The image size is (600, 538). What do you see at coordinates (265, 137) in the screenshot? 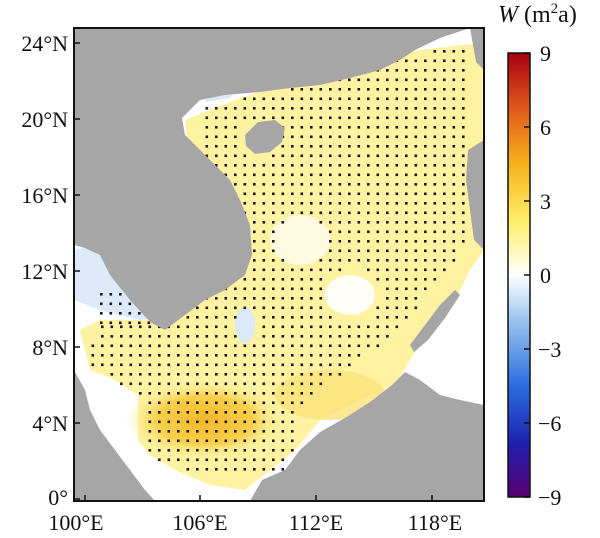
I see `land-hainan` at bounding box center [265, 137].